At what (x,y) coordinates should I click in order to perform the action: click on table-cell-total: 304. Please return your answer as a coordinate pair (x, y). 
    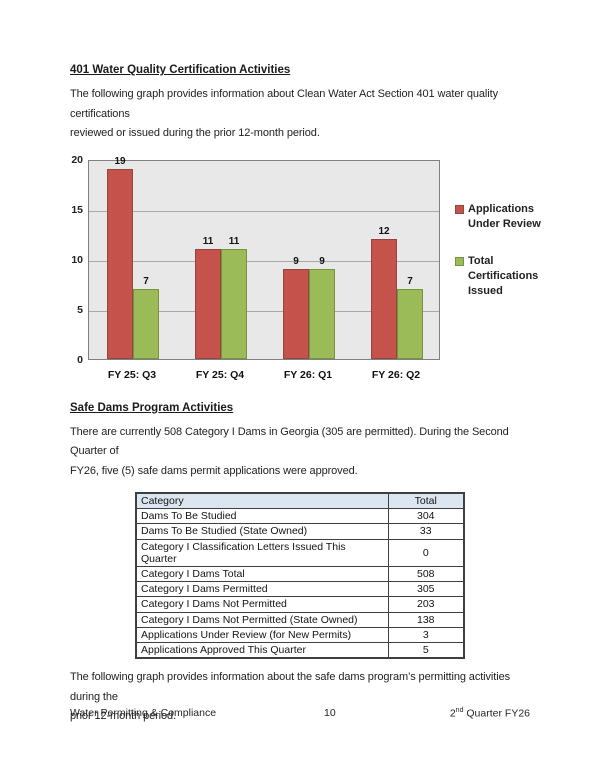
    Looking at the image, I should click on (426, 516).